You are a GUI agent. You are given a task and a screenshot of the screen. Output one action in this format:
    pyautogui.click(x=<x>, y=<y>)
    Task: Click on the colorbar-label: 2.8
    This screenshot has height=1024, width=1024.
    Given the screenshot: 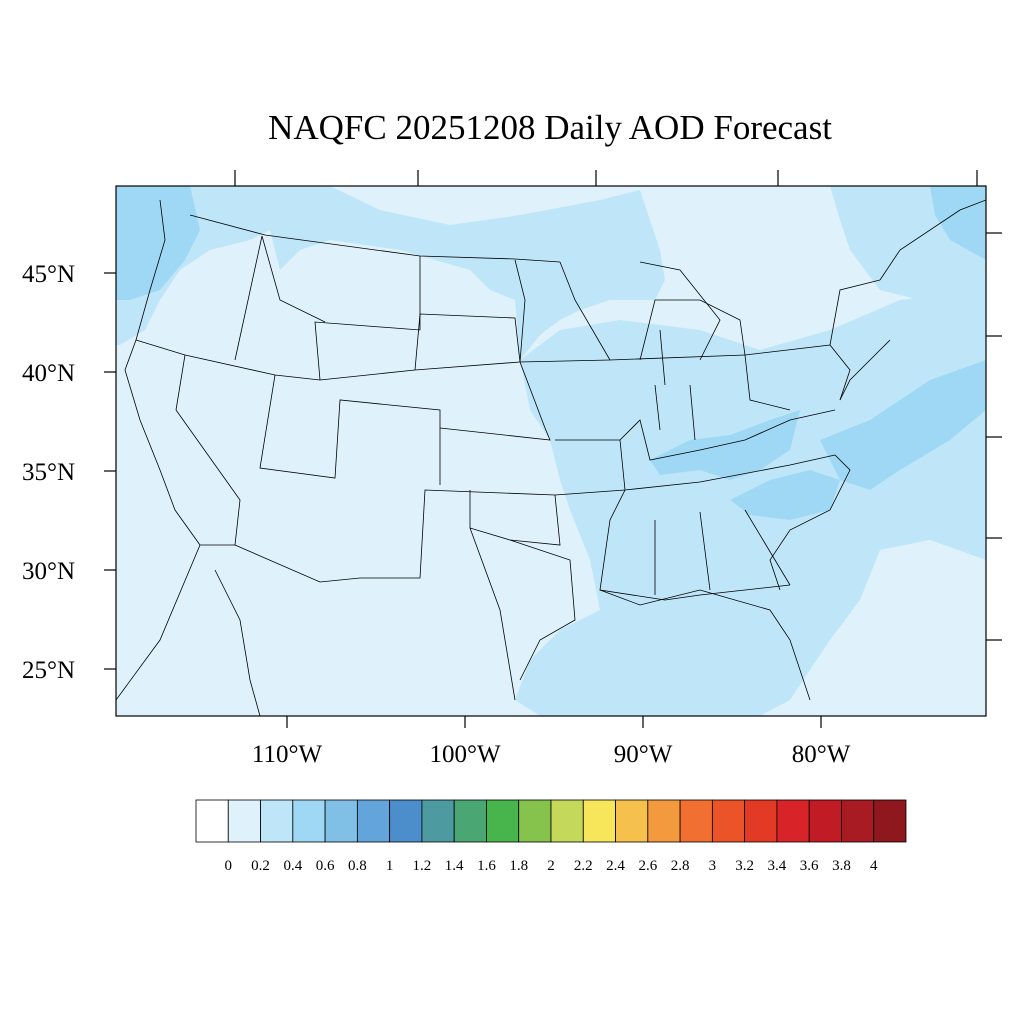 What is the action you would take?
    pyautogui.click(x=680, y=866)
    